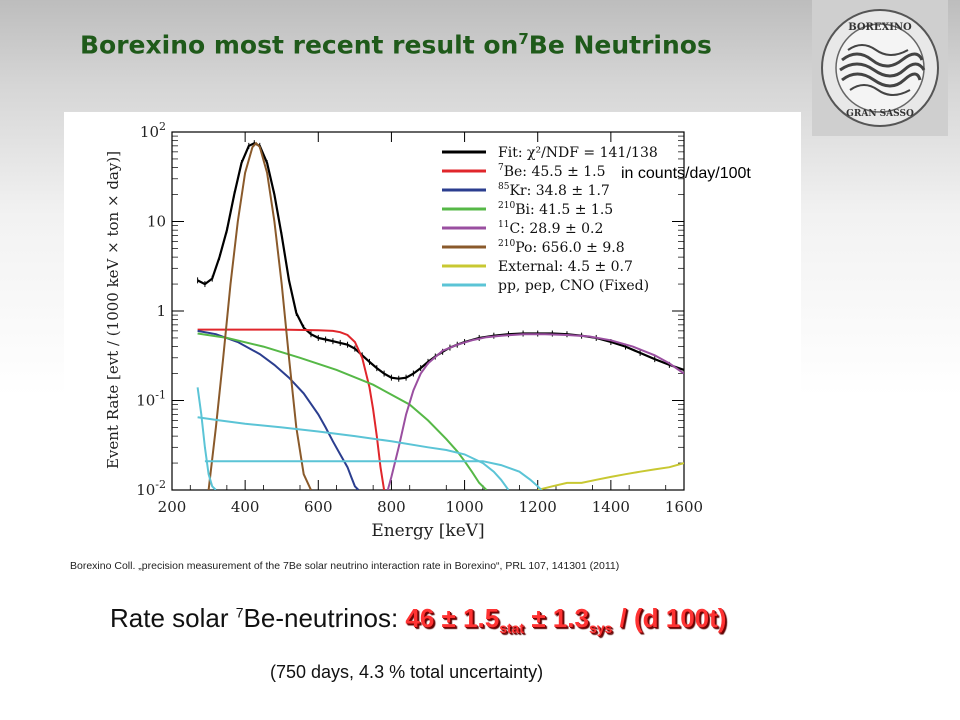 The image size is (960, 720). I want to click on rate-value-mid: ± 1.3, so click(556, 618).